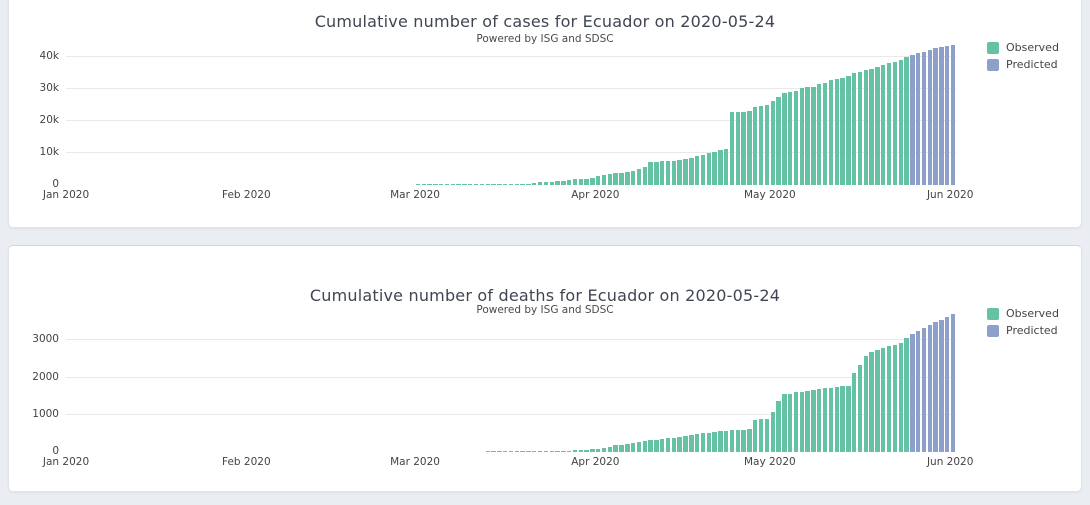  Describe the element at coordinates (595, 195) in the screenshot. I see `x-tick-label: Apr 2020` at that location.